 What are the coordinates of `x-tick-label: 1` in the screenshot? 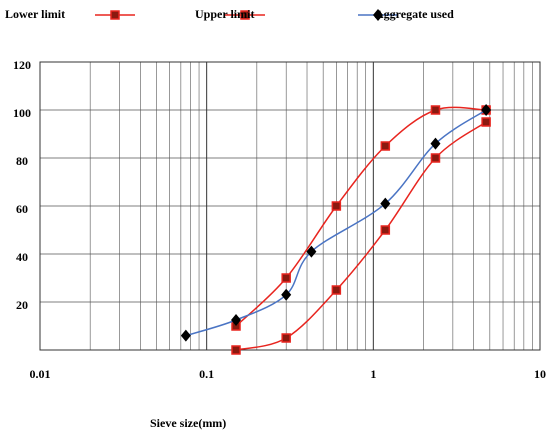 It's located at (373, 374).